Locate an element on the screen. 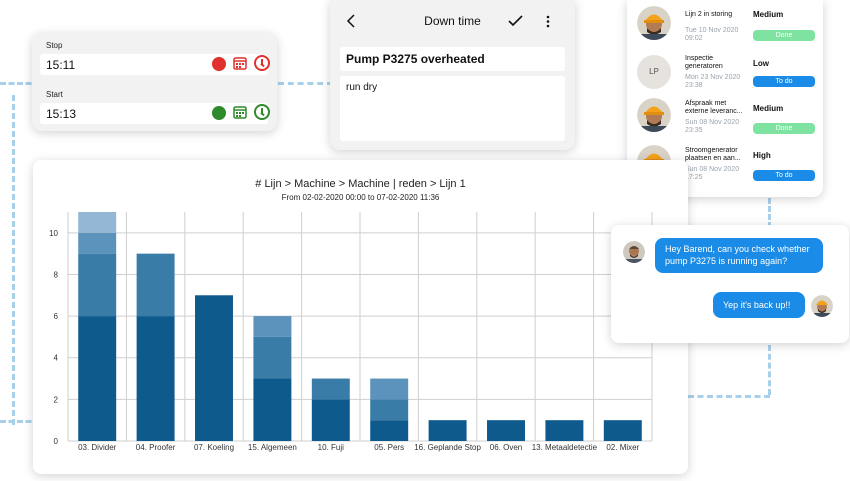  start-label: Start is located at coordinates (54, 94).